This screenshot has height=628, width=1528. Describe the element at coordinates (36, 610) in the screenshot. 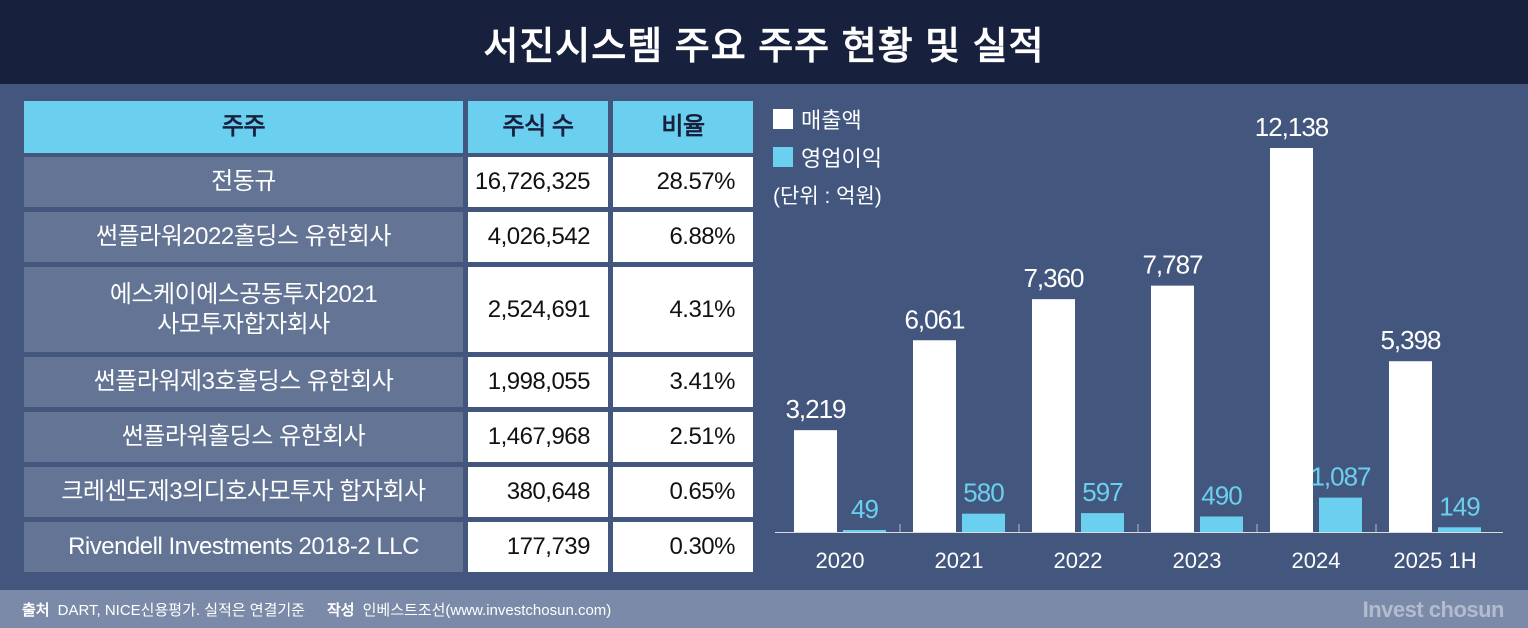

I see `source-label: 출처` at that location.